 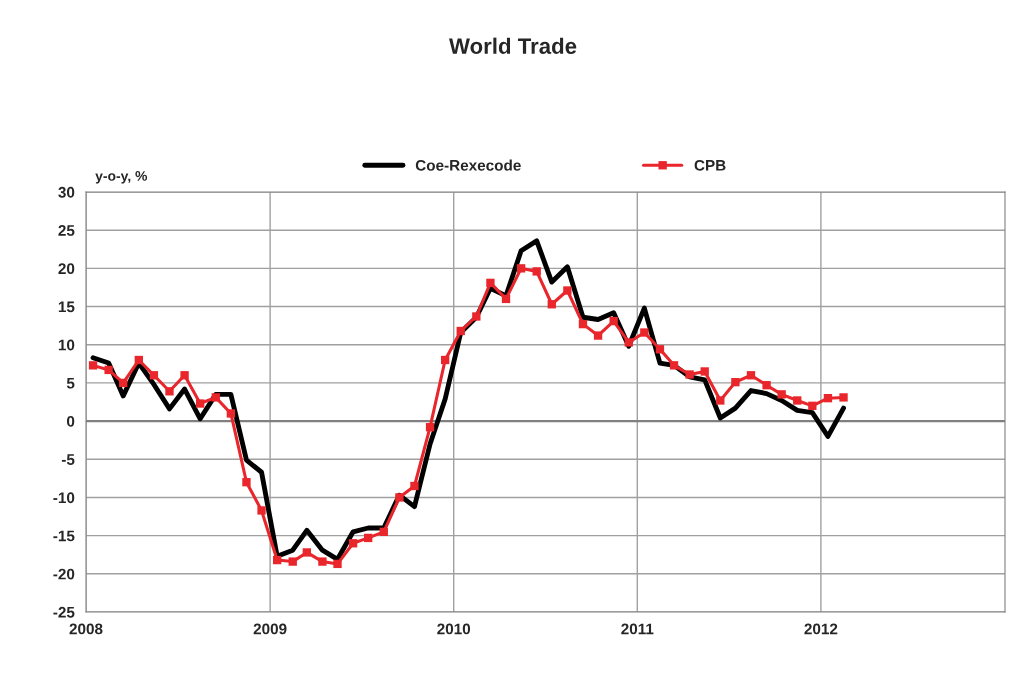 What do you see at coordinates (468, 165) in the screenshot?
I see `legend-label: Coe-Rexecode` at bounding box center [468, 165].